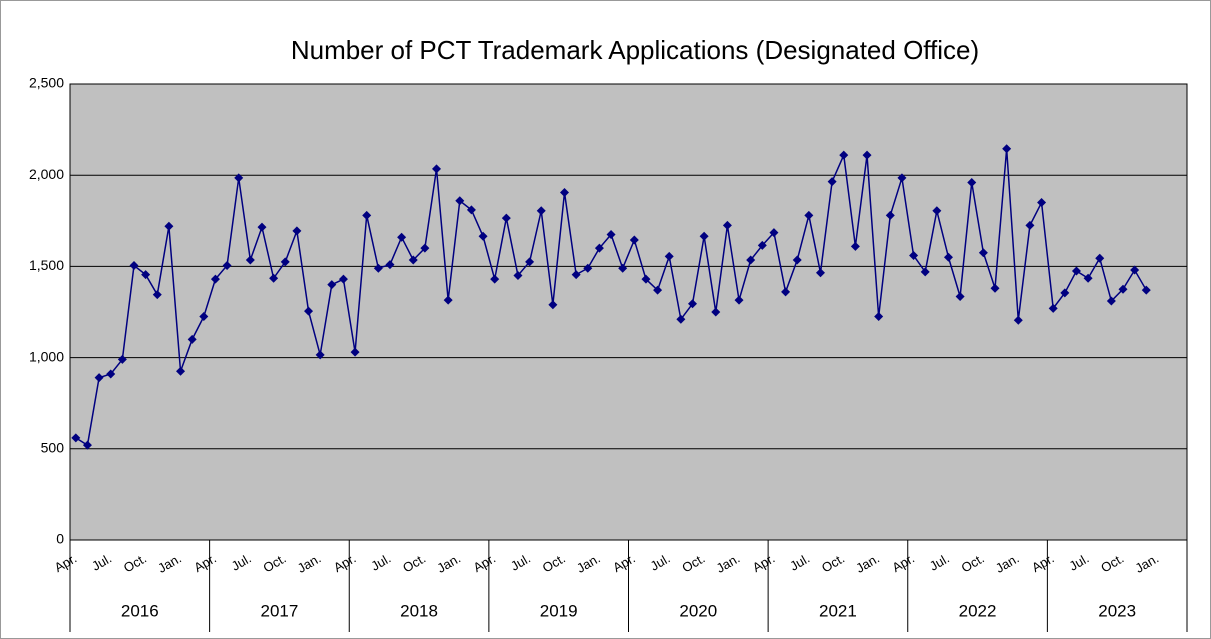 This screenshot has height=639, width=1211. What do you see at coordinates (698, 610) in the screenshot?
I see `year-label: 2020` at bounding box center [698, 610].